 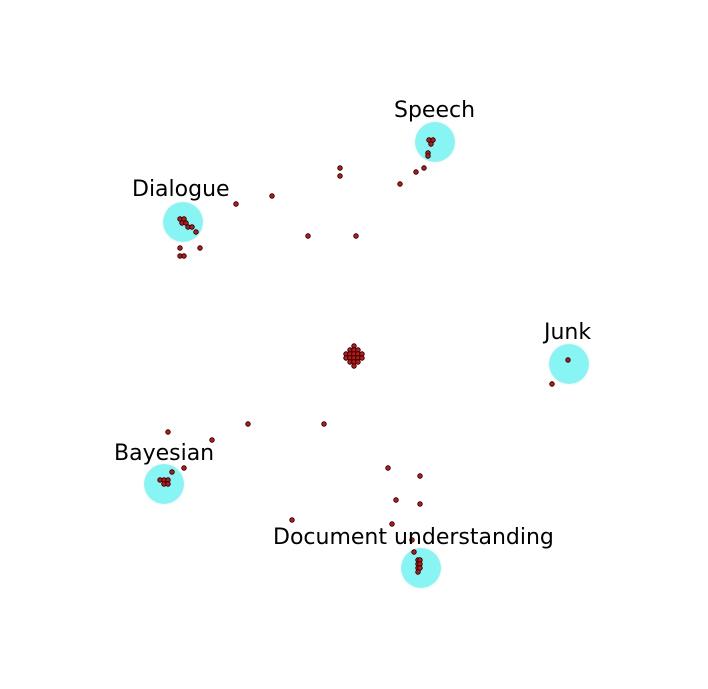 What do you see at coordinates (569, 364) in the screenshot?
I see `cluster-halo-junk` at bounding box center [569, 364].